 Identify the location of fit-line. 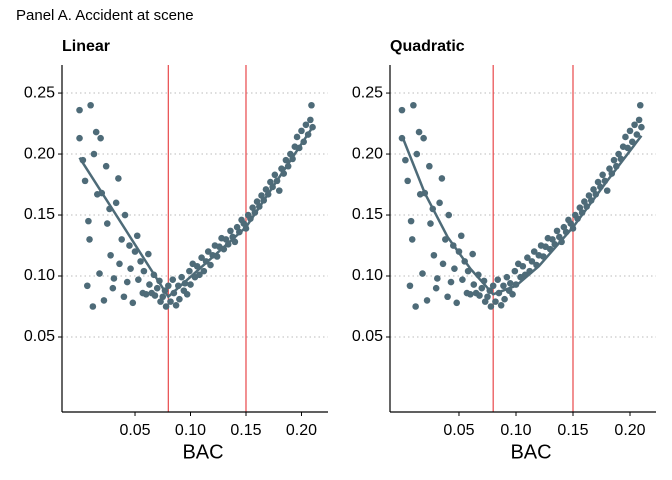
(196, 212).